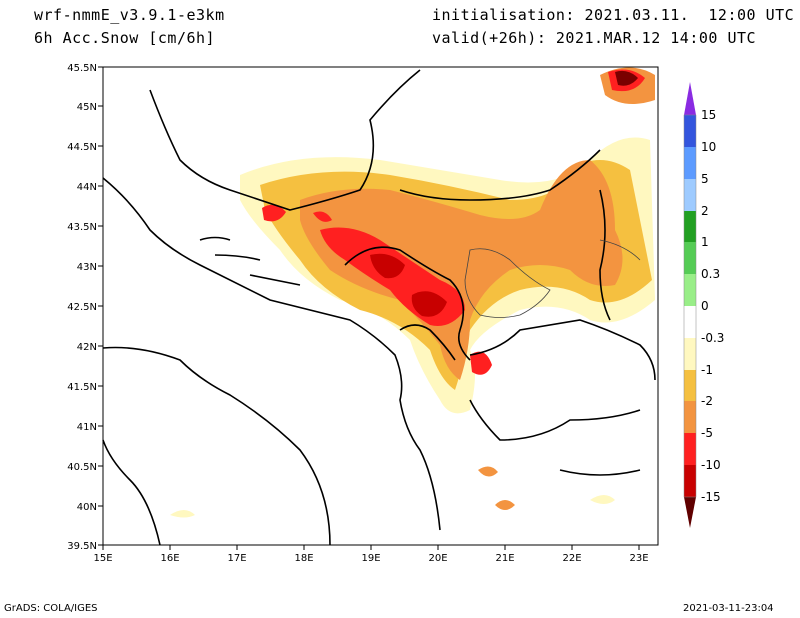  What do you see at coordinates (504, 558) in the screenshot?
I see `lon-tick-label: 21E` at bounding box center [504, 558].